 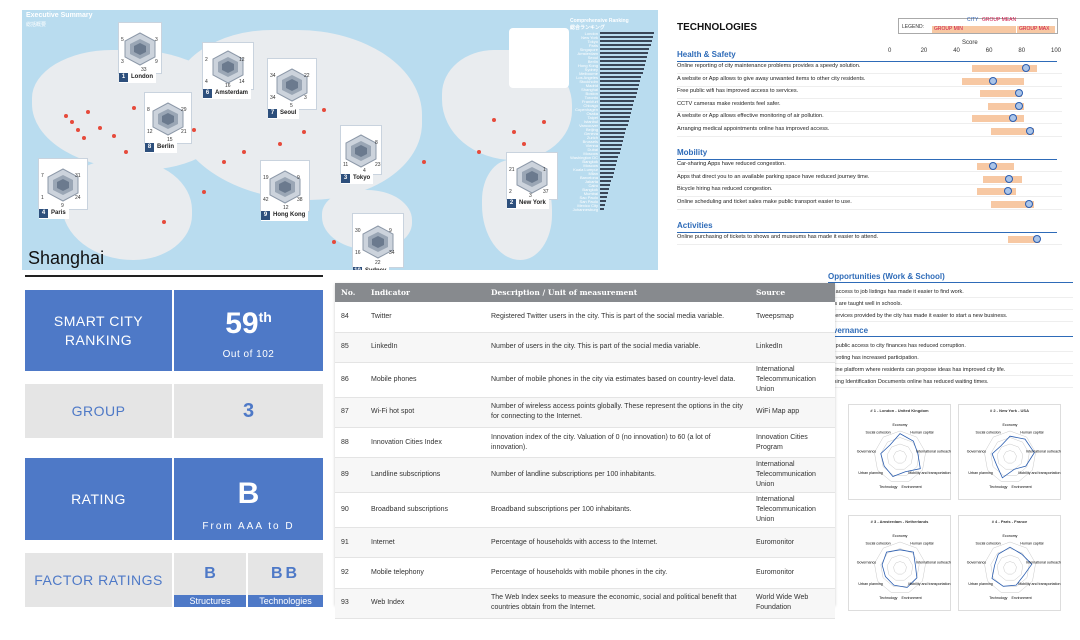 I want to click on score-tick: 40, so click(x=956, y=51).